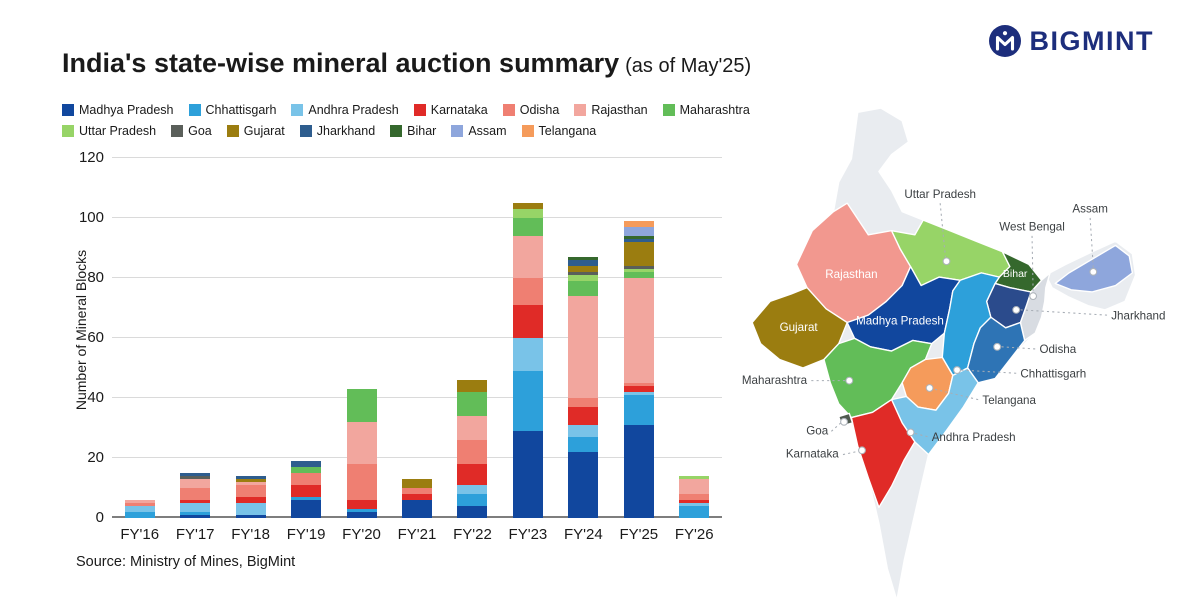  I want to click on bar-FY'25, so click(638, 369).